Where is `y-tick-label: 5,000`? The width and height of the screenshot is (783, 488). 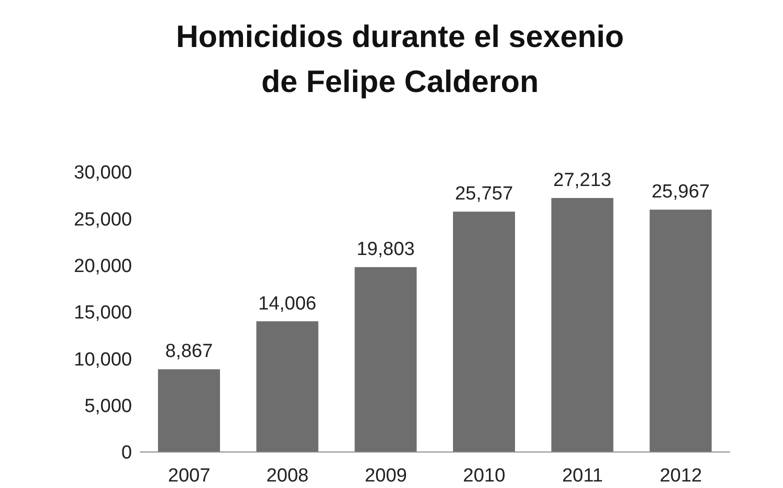
y-tick-label: 5,000 is located at coordinates (108, 407).